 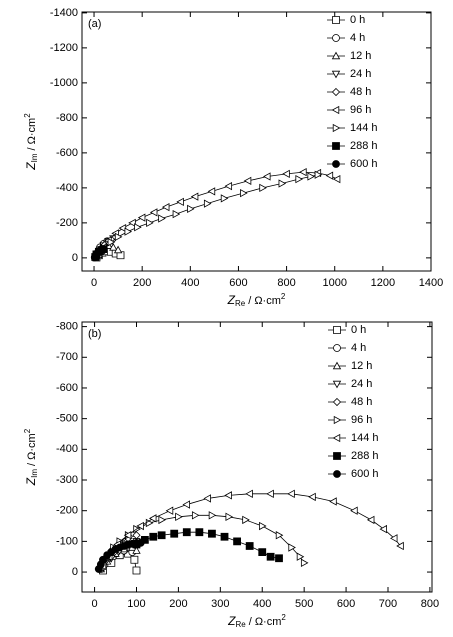 I want to click on y-tick-label: -800, so click(x=67, y=118).